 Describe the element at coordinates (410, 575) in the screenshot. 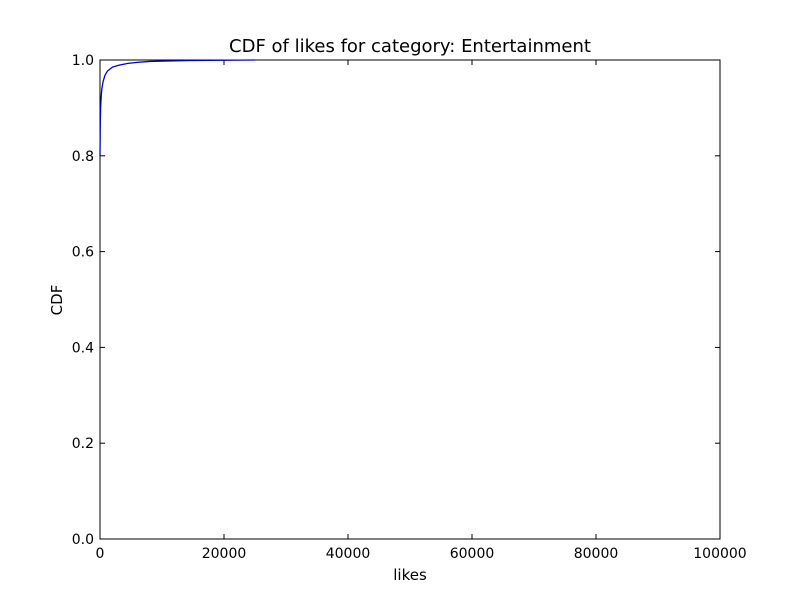

I see `x-axis-label: likes` at that location.